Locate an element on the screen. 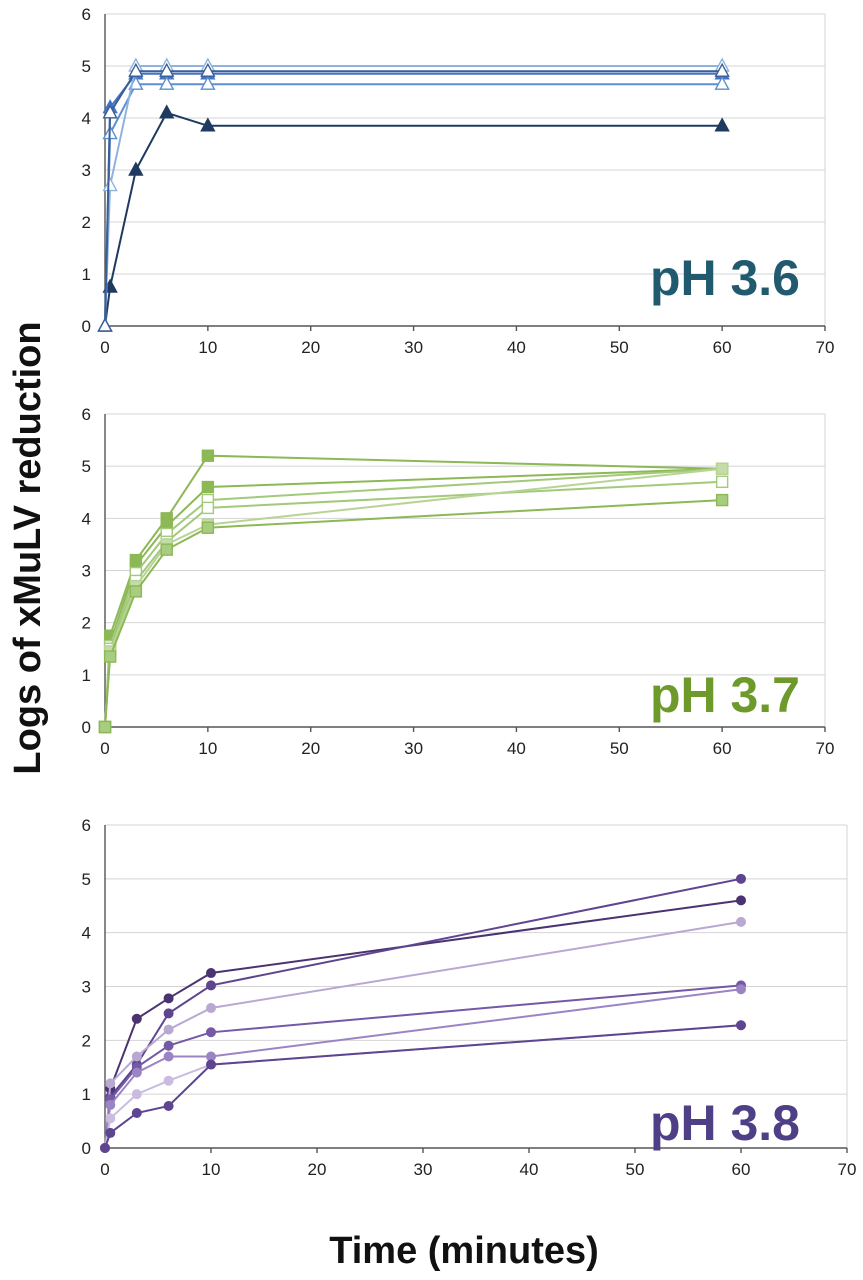  x-tick-label: 40 is located at coordinates (516, 347).